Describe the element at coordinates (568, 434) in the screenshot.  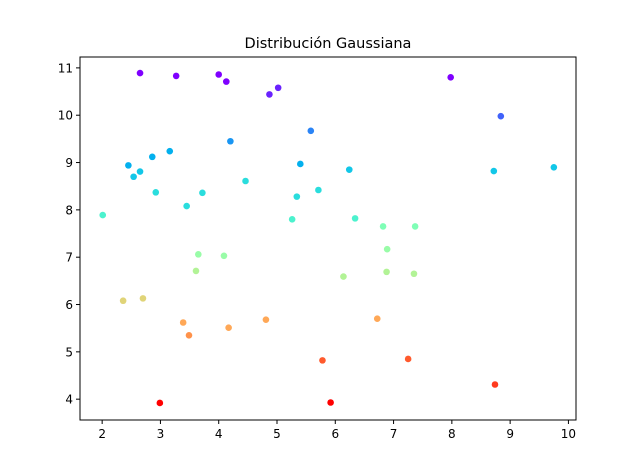
I see `x-tick-label: 10` at that location.